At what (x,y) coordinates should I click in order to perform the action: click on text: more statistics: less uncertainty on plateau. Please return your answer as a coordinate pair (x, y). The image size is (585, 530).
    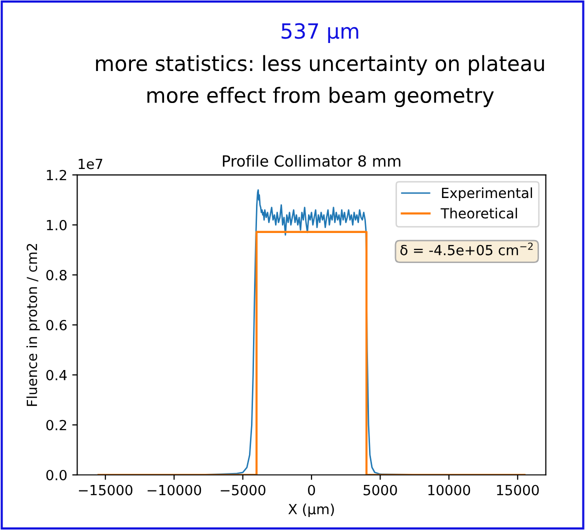
    Looking at the image, I should click on (320, 65).